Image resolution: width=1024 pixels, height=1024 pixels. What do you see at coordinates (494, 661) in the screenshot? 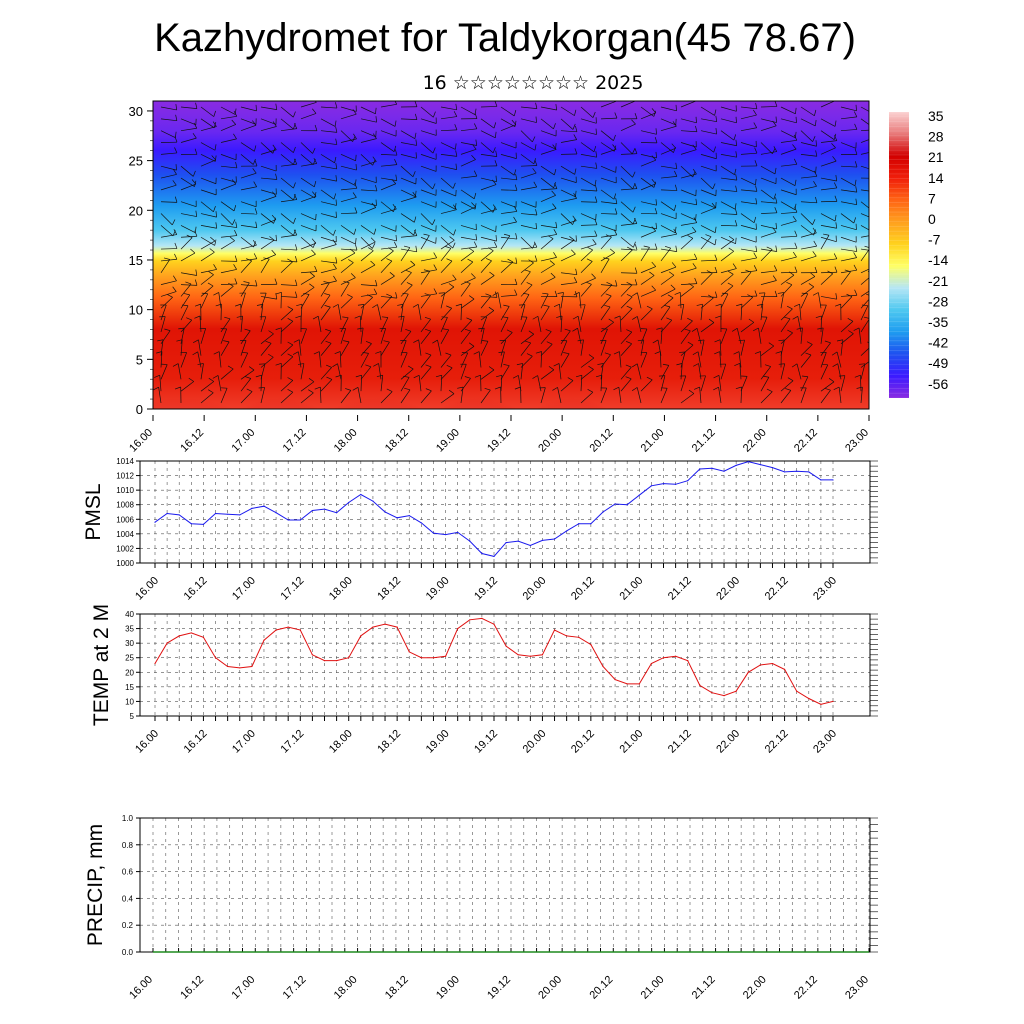
I see `temperature-series` at bounding box center [494, 661].